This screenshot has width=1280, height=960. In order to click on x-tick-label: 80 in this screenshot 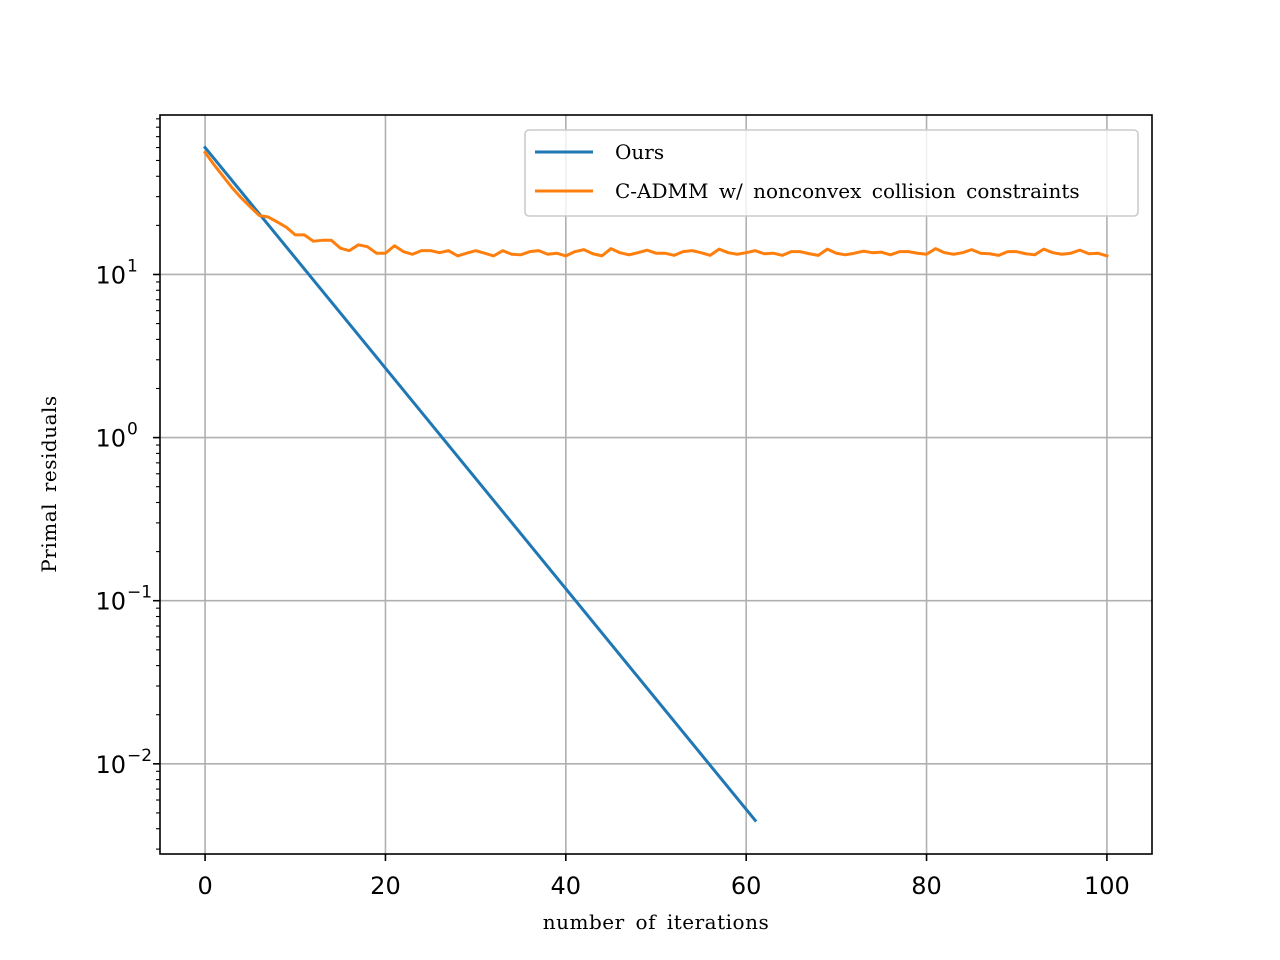, I will do `click(926, 886)`.